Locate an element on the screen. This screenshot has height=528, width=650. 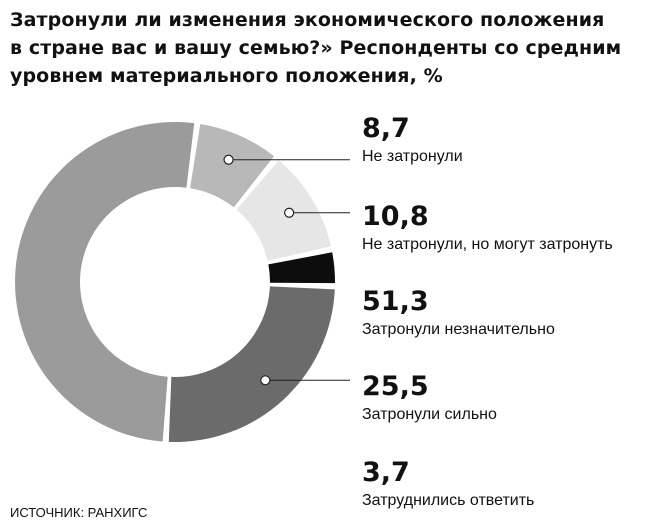
slice-затронули-сильно is located at coordinates (251, 364).